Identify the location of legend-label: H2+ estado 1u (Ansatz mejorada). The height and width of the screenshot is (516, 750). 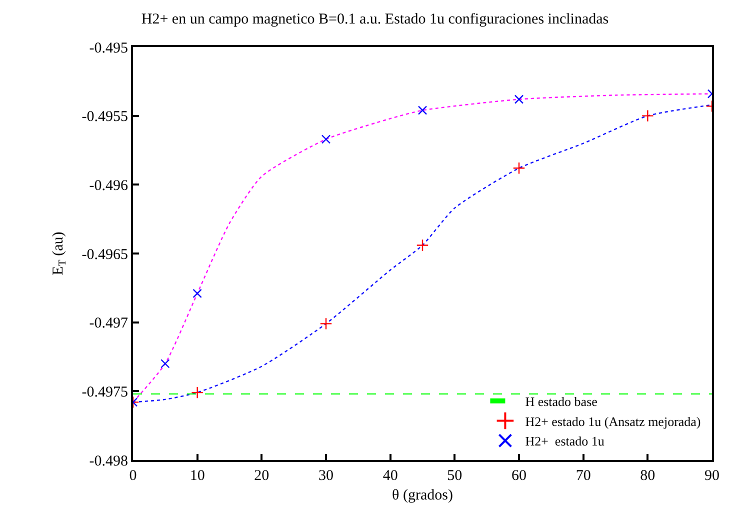
(613, 421).